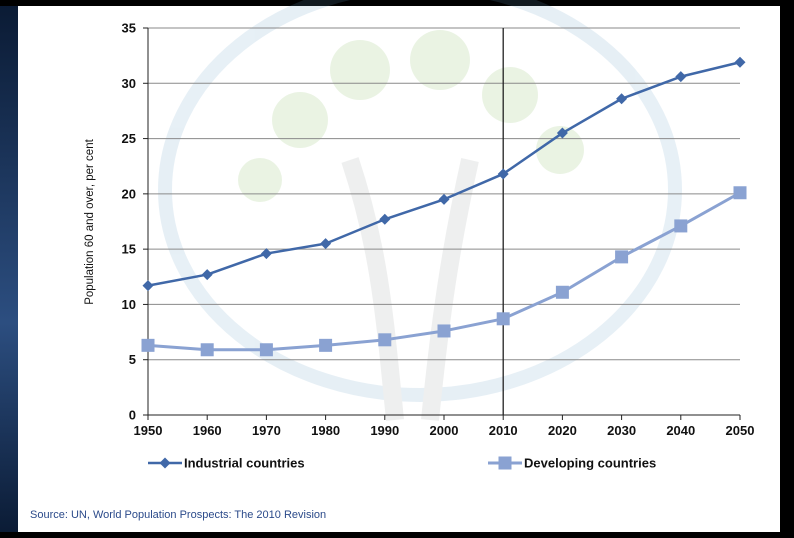 The image size is (794, 538). Describe the element at coordinates (385, 340) in the screenshot. I see `developing-countries-point-1990` at that location.